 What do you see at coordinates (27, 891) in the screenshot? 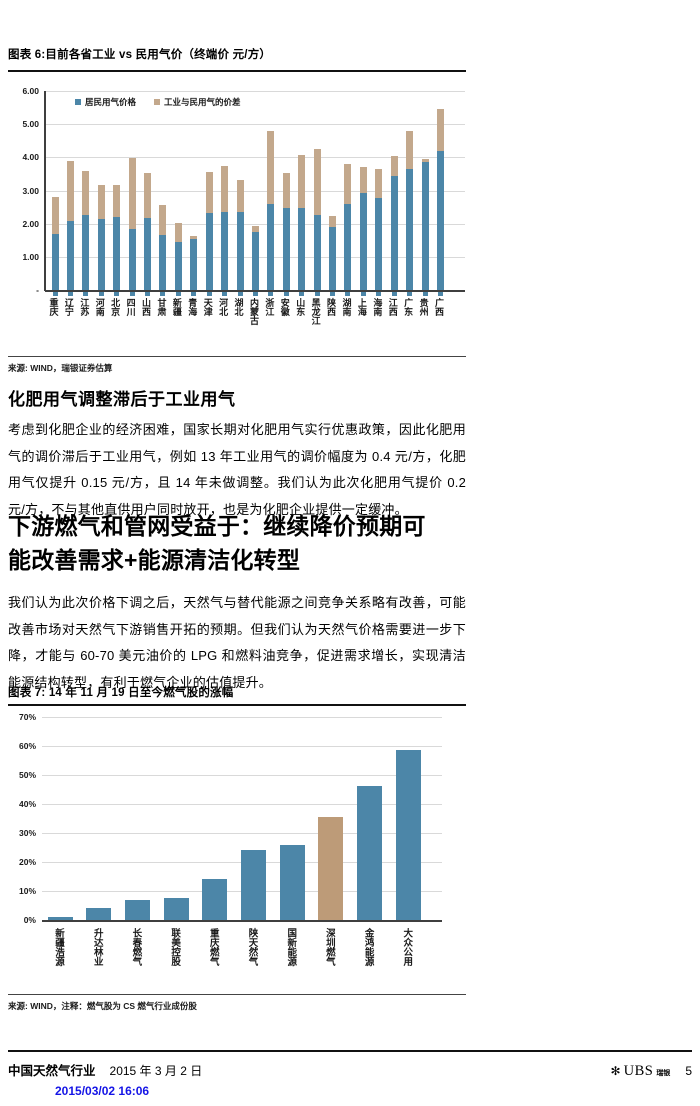
I see `y-axis-tick-label: 10%` at bounding box center [27, 891].